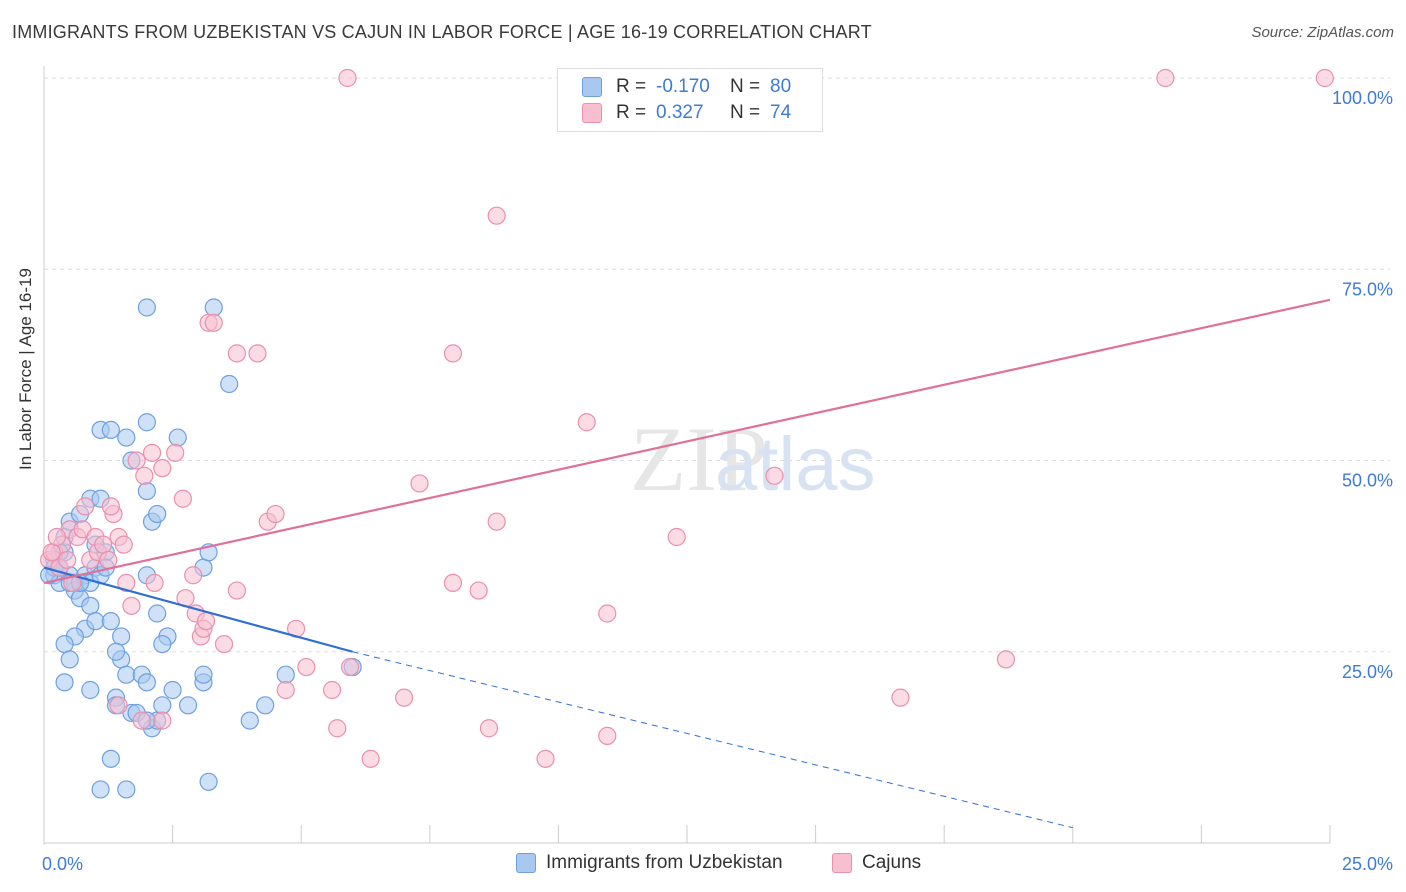 The height and width of the screenshot is (892, 1406). Describe the element at coordinates (842, 863) in the screenshot. I see `bottom-legend-swatch-cajuns` at that location.